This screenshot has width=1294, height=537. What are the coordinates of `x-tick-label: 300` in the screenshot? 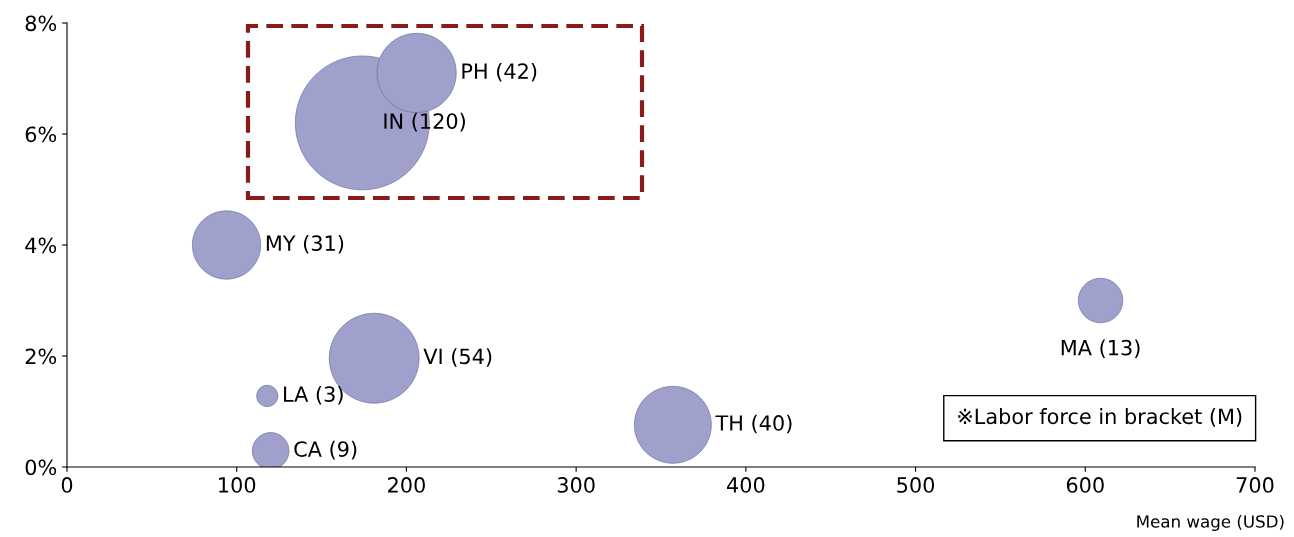 It's located at (576, 485).